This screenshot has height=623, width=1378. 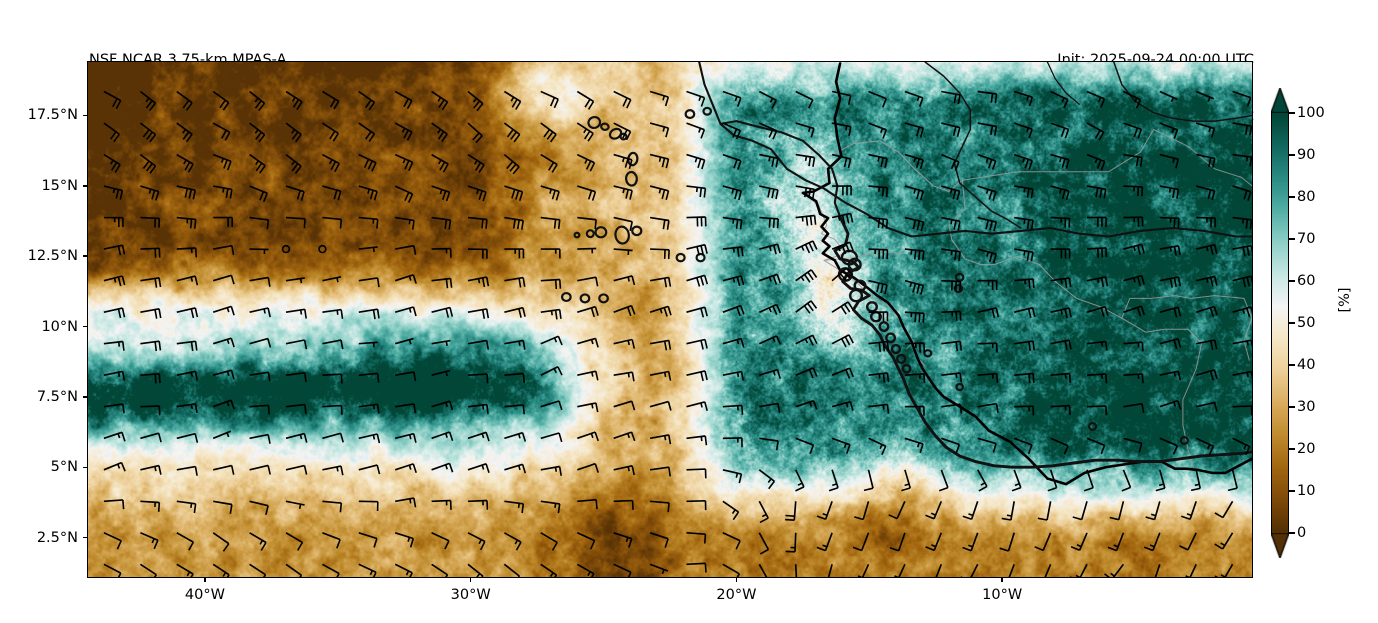 I want to click on x-axis-tick-label: 20°W, so click(x=736, y=595).